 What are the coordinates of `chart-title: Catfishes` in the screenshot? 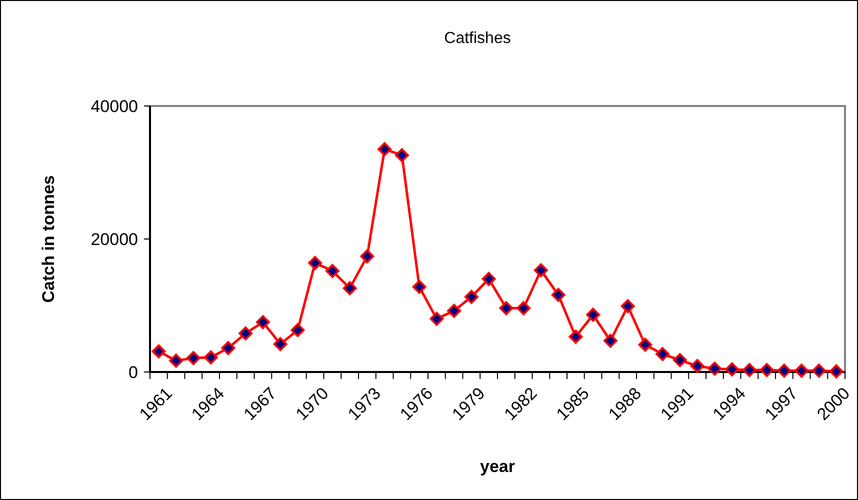 It's located at (477, 38).